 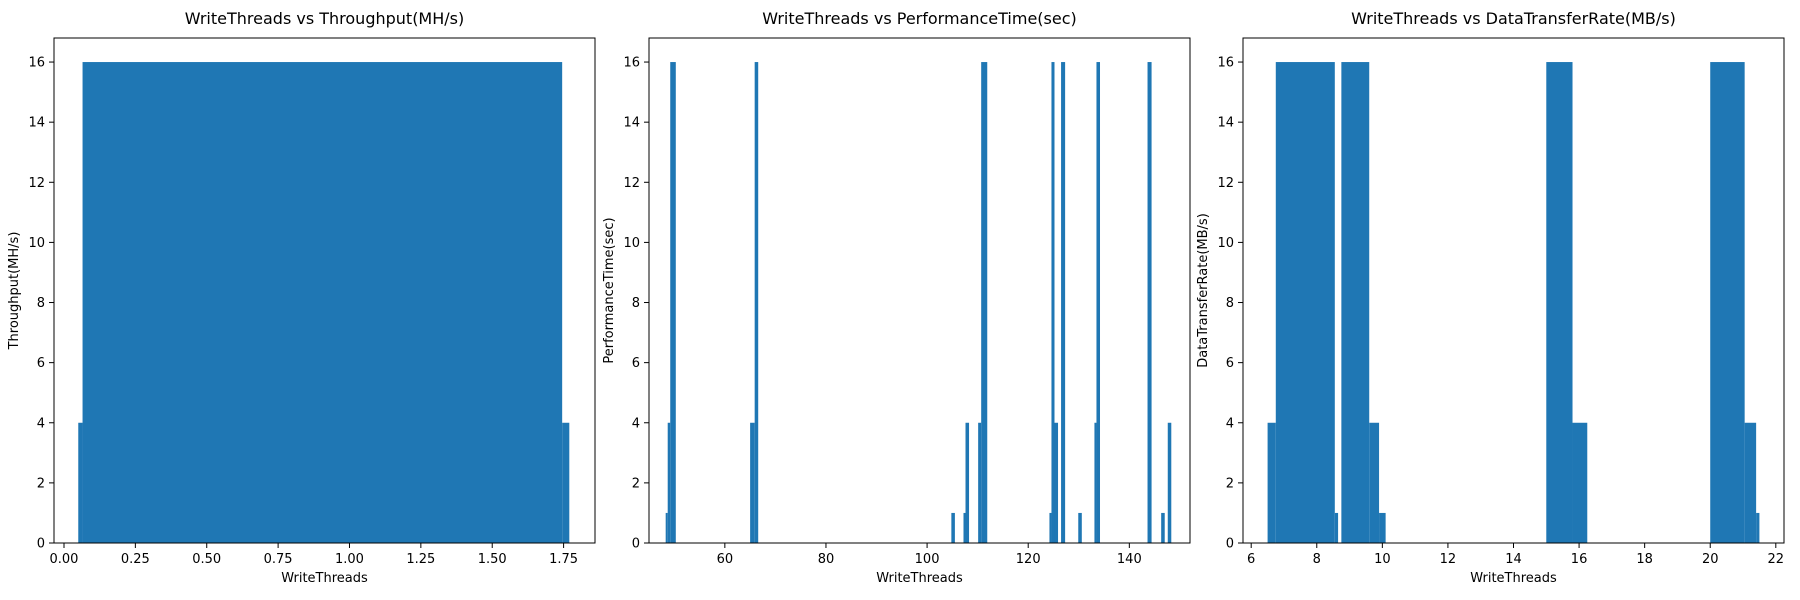 What do you see at coordinates (1251, 559) in the screenshot?
I see `x-tick-label: 6` at bounding box center [1251, 559].